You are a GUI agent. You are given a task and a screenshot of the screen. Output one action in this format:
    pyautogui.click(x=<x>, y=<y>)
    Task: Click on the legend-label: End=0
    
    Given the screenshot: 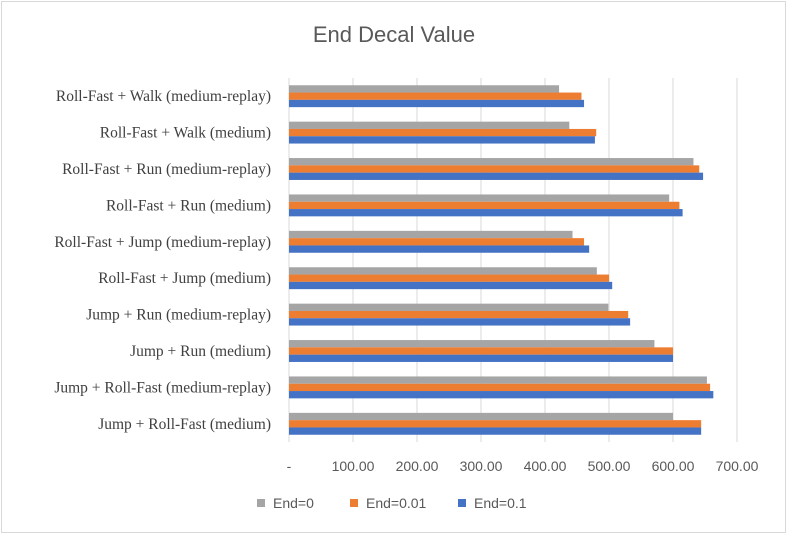 What is the action you would take?
    pyautogui.click(x=293, y=503)
    